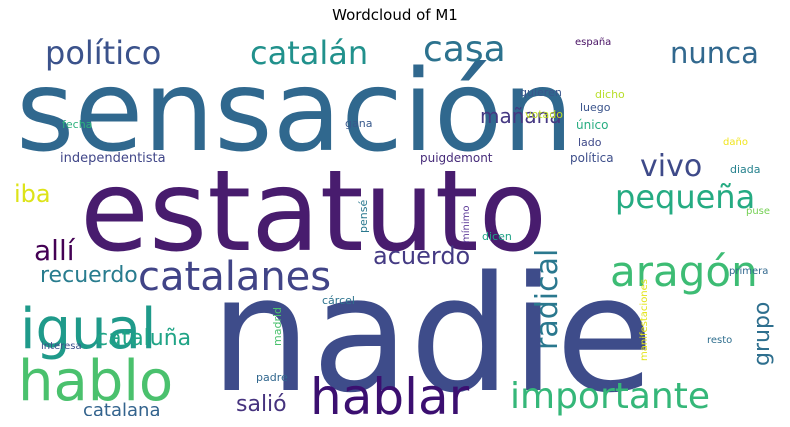 The image size is (790, 427). What do you see at coordinates (592, 125) in the screenshot?
I see `word-29: único` at bounding box center [592, 125].